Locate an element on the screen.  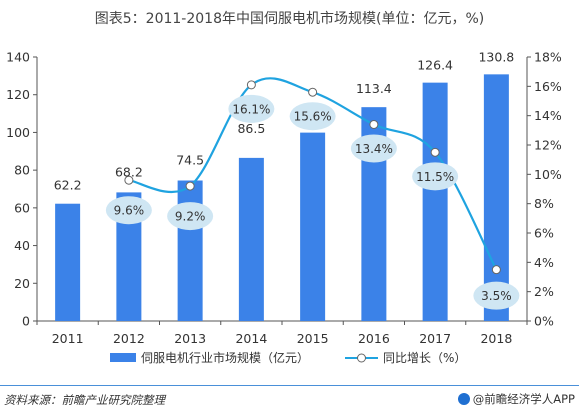
y-right-tick-label: 0% is located at coordinates (544, 321).